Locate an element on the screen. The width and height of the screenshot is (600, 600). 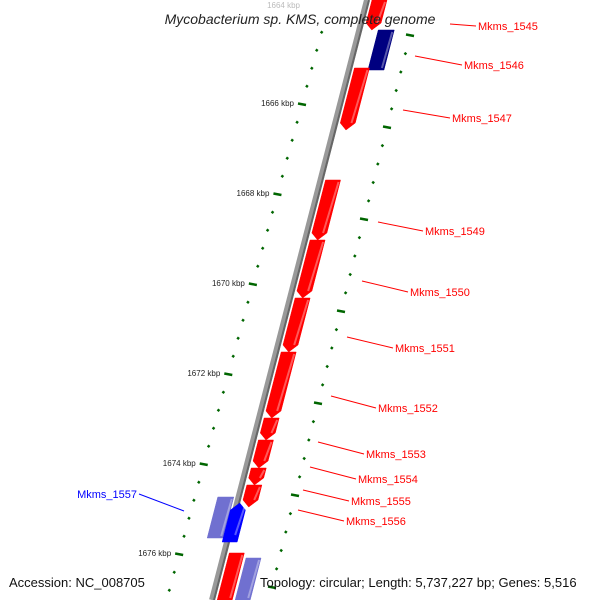
map-title: Mycobacterium sp. KMS, complete genome is located at coordinates (300, 19).